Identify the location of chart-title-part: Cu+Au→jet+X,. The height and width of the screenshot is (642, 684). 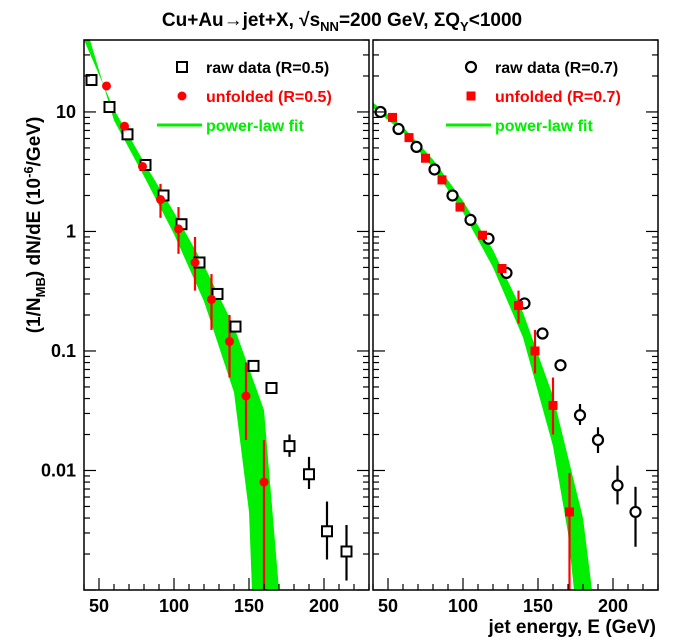
(230, 20).